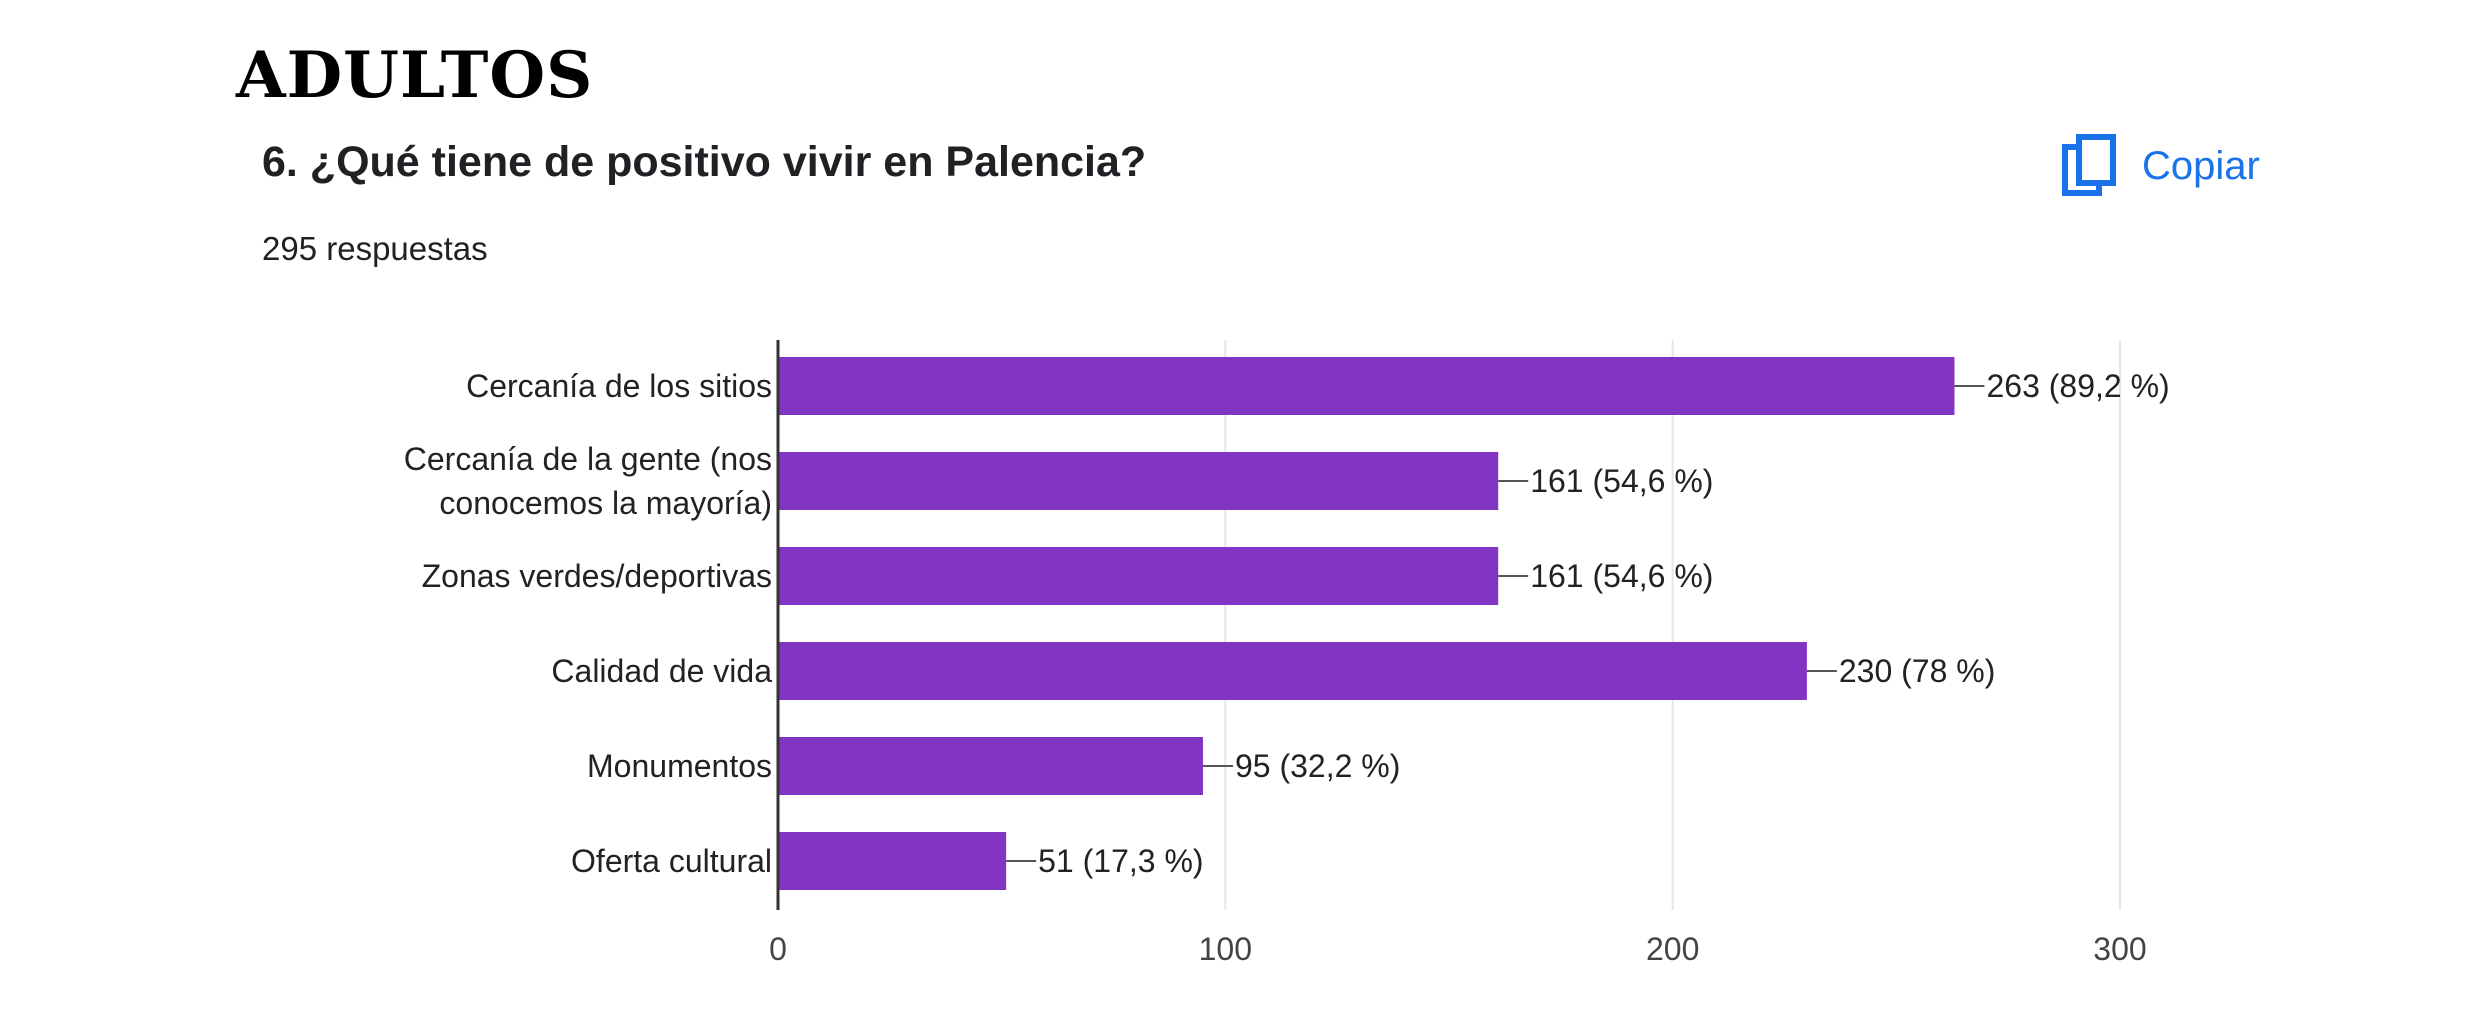  I want to click on x-tick-label: 100, so click(1225, 949).